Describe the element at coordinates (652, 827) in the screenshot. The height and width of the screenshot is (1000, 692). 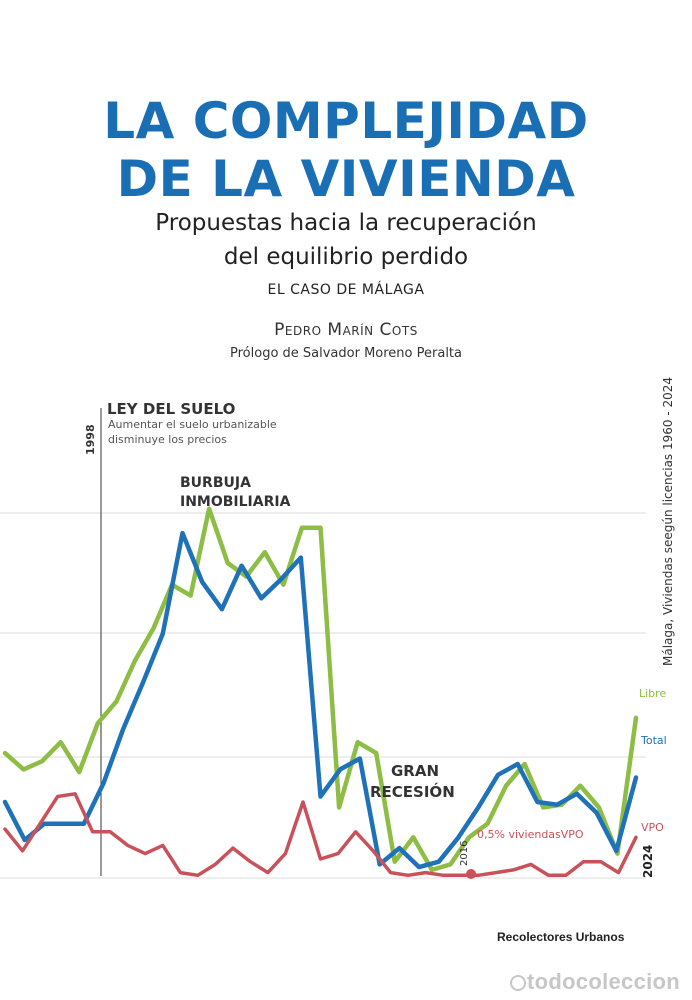
I see `legend-vpo: VPO` at that location.